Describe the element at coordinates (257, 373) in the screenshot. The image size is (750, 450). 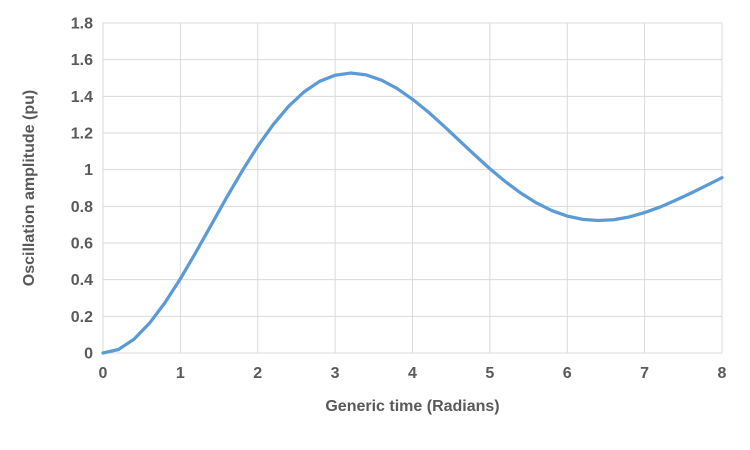
I see `x-tick-label: 2` at that location.